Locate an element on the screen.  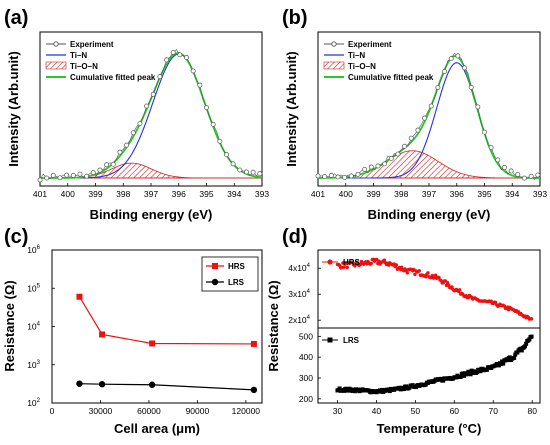
x-tick-label-a-8: 393 is located at coordinates (262, 194).